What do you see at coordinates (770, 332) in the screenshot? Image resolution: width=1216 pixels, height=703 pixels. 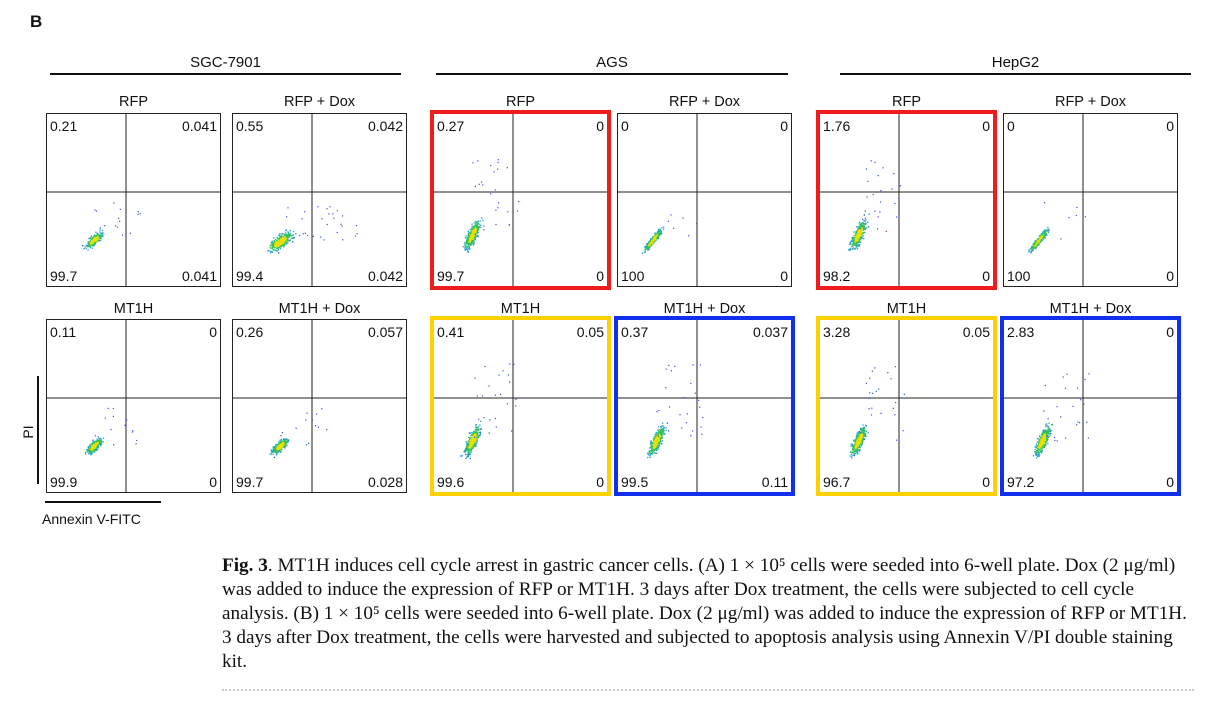 I see `quadrant-value-ur: 0.037` at bounding box center [770, 332].